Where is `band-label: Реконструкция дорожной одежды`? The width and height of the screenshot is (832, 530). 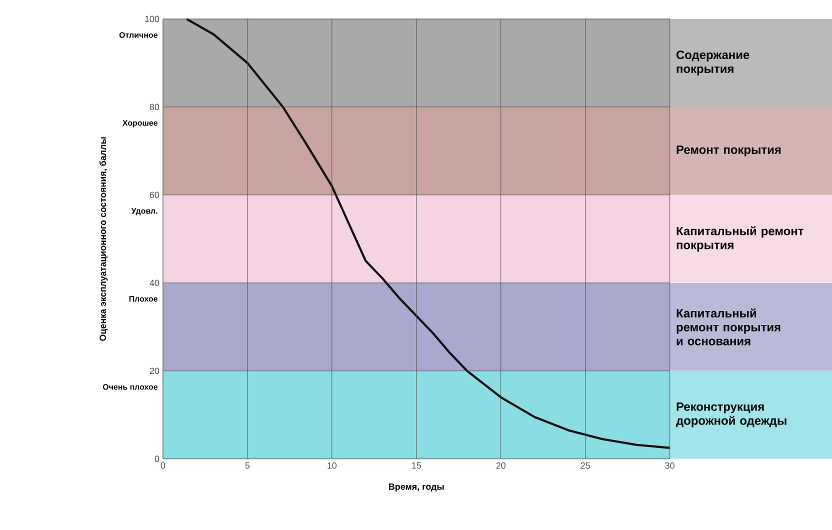 band-label: Реконструкция дорожной одежды is located at coordinates (731, 415).